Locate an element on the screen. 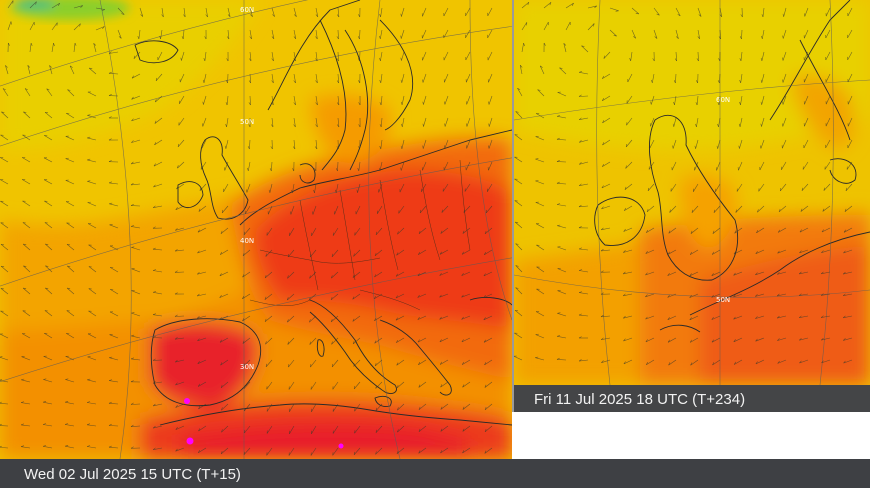  peak-spots is located at coordinates (264, 423).